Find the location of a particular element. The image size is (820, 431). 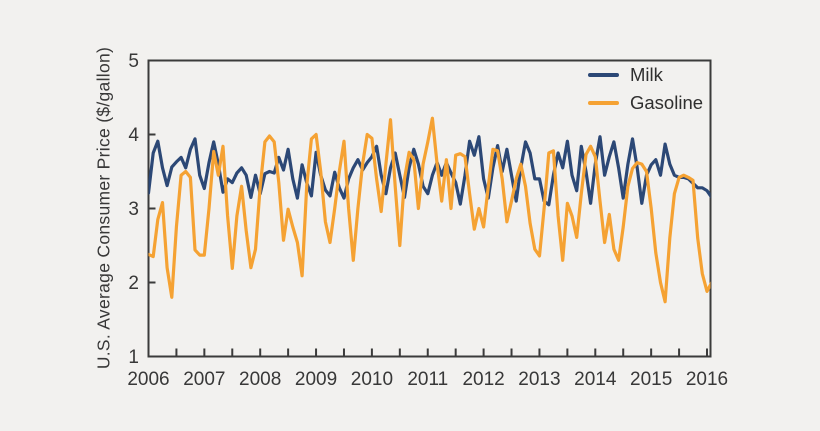

x-tick-label-2012: 2012 is located at coordinates (483, 379).